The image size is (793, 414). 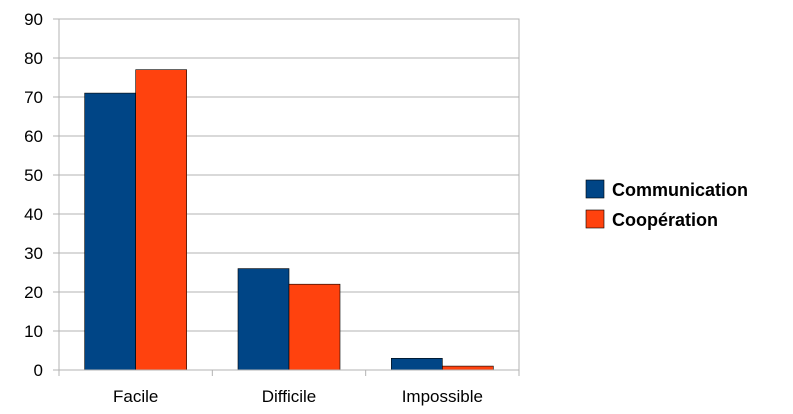 I want to click on x-tick-label: Facile, so click(x=135, y=396).